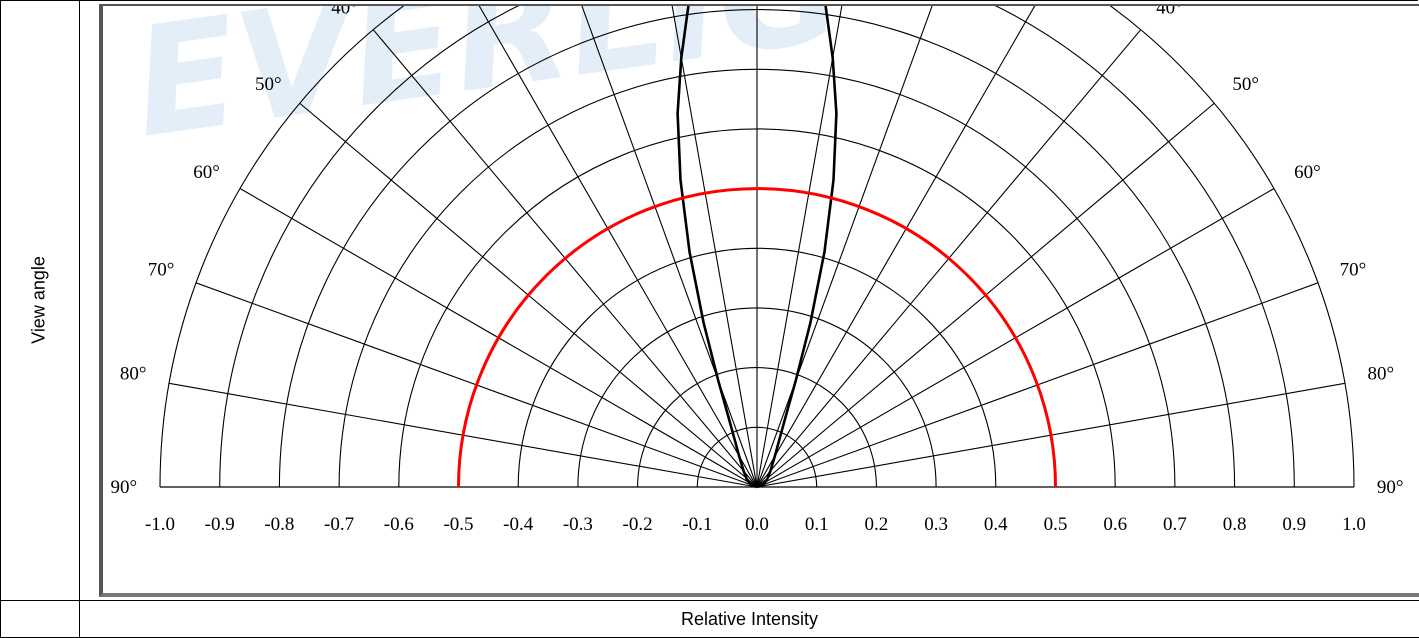 Image resolution: width=1419 pixels, height=638 pixels. Describe the element at coordinates (488, 89) in the screenshot. I see `watermark-logo: EVERLIG` at that location.